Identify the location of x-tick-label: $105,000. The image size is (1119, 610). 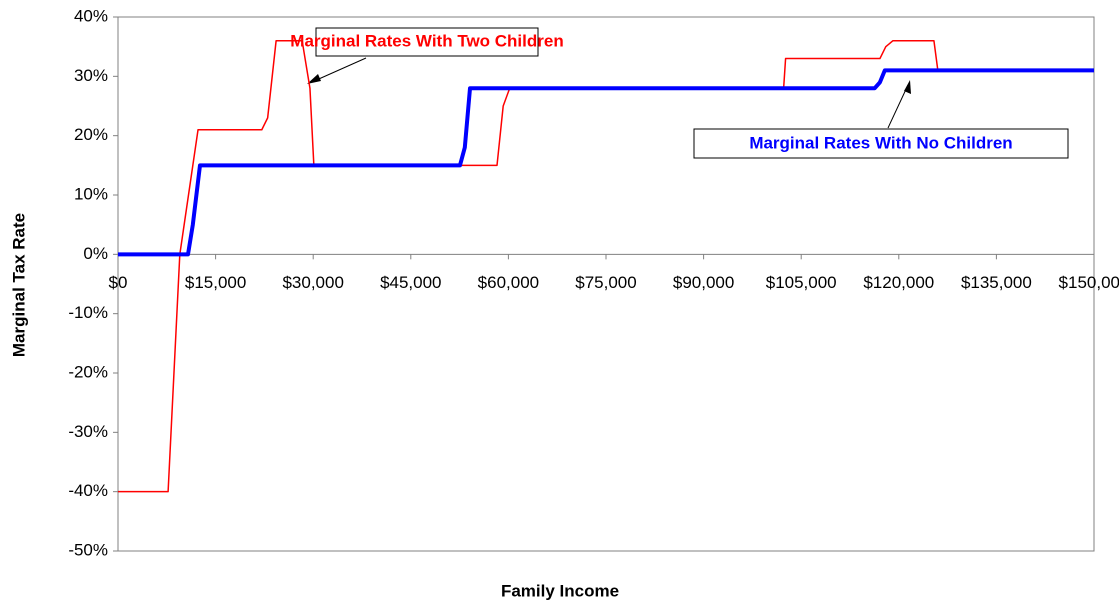
(801, 282).